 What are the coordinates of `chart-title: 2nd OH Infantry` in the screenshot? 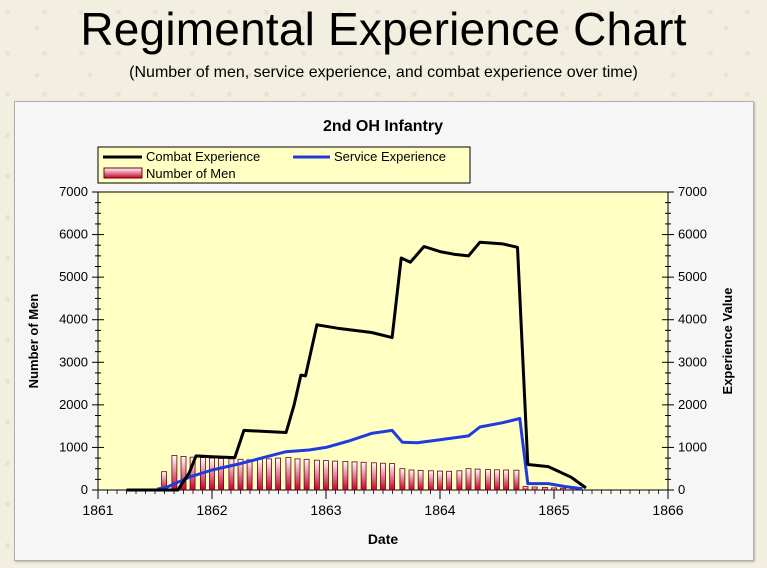 It's located at (383, 126).